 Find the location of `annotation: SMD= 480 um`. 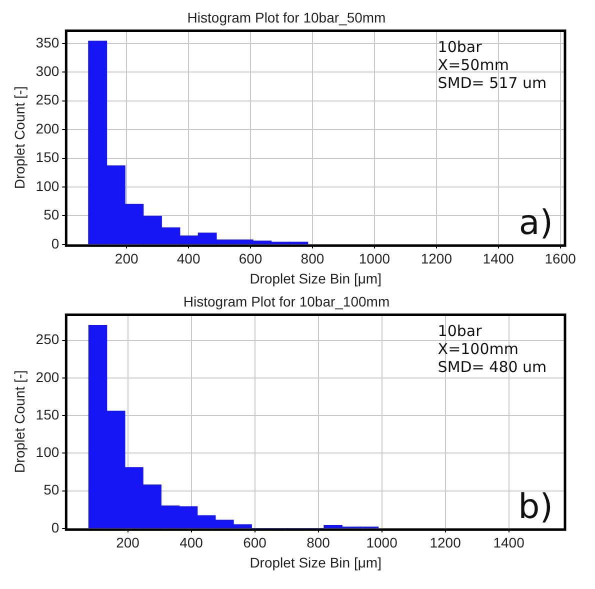

annotation: SMD= 480 um is located at coordinates (492, 367).